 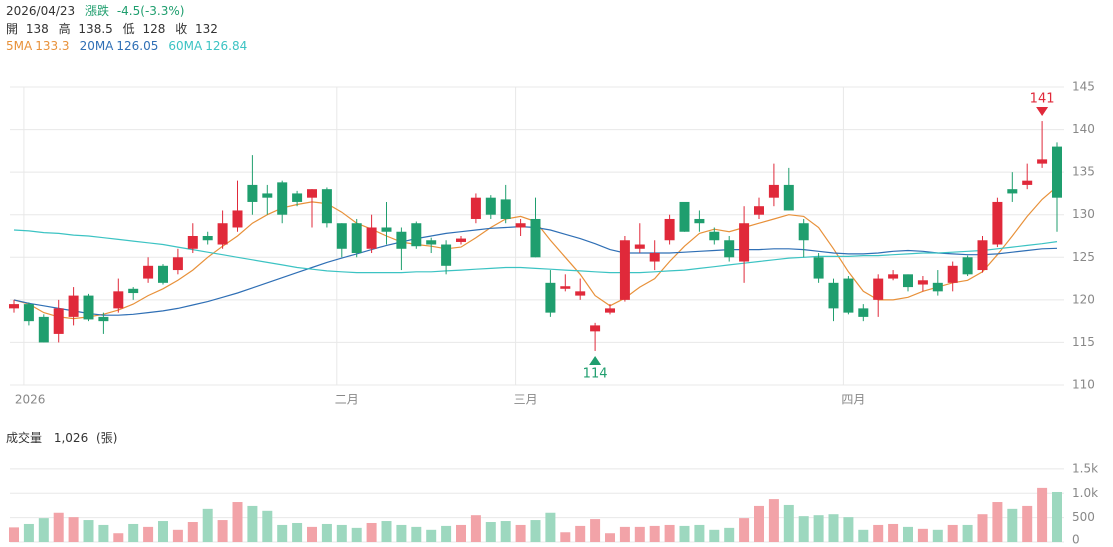 I want to click on ma-name: 20MA, so click(x=97, y=46).